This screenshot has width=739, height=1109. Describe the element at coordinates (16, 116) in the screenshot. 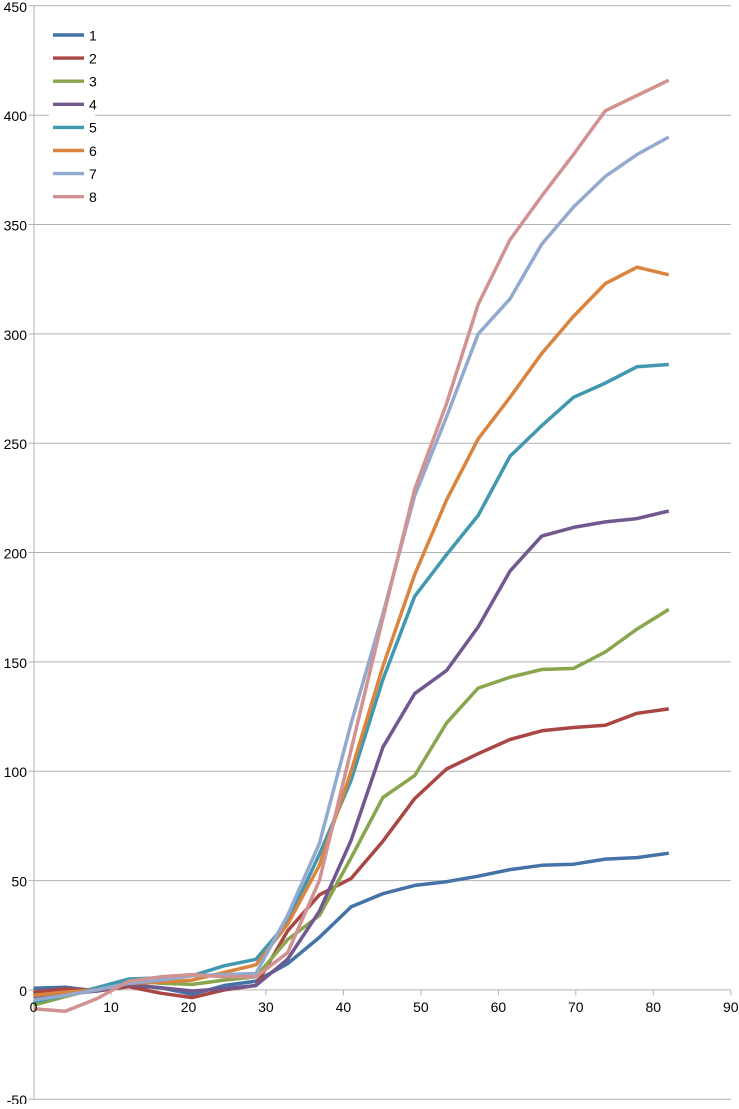

I see `svg-text: 400` at that location.